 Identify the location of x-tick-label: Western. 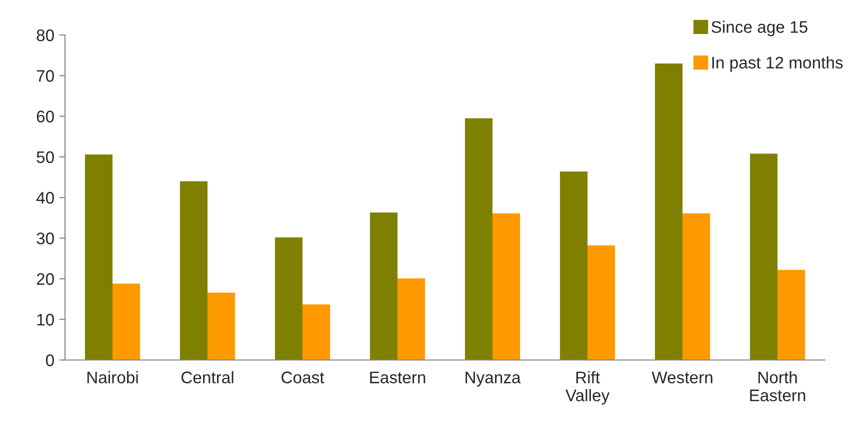
(682, 378).